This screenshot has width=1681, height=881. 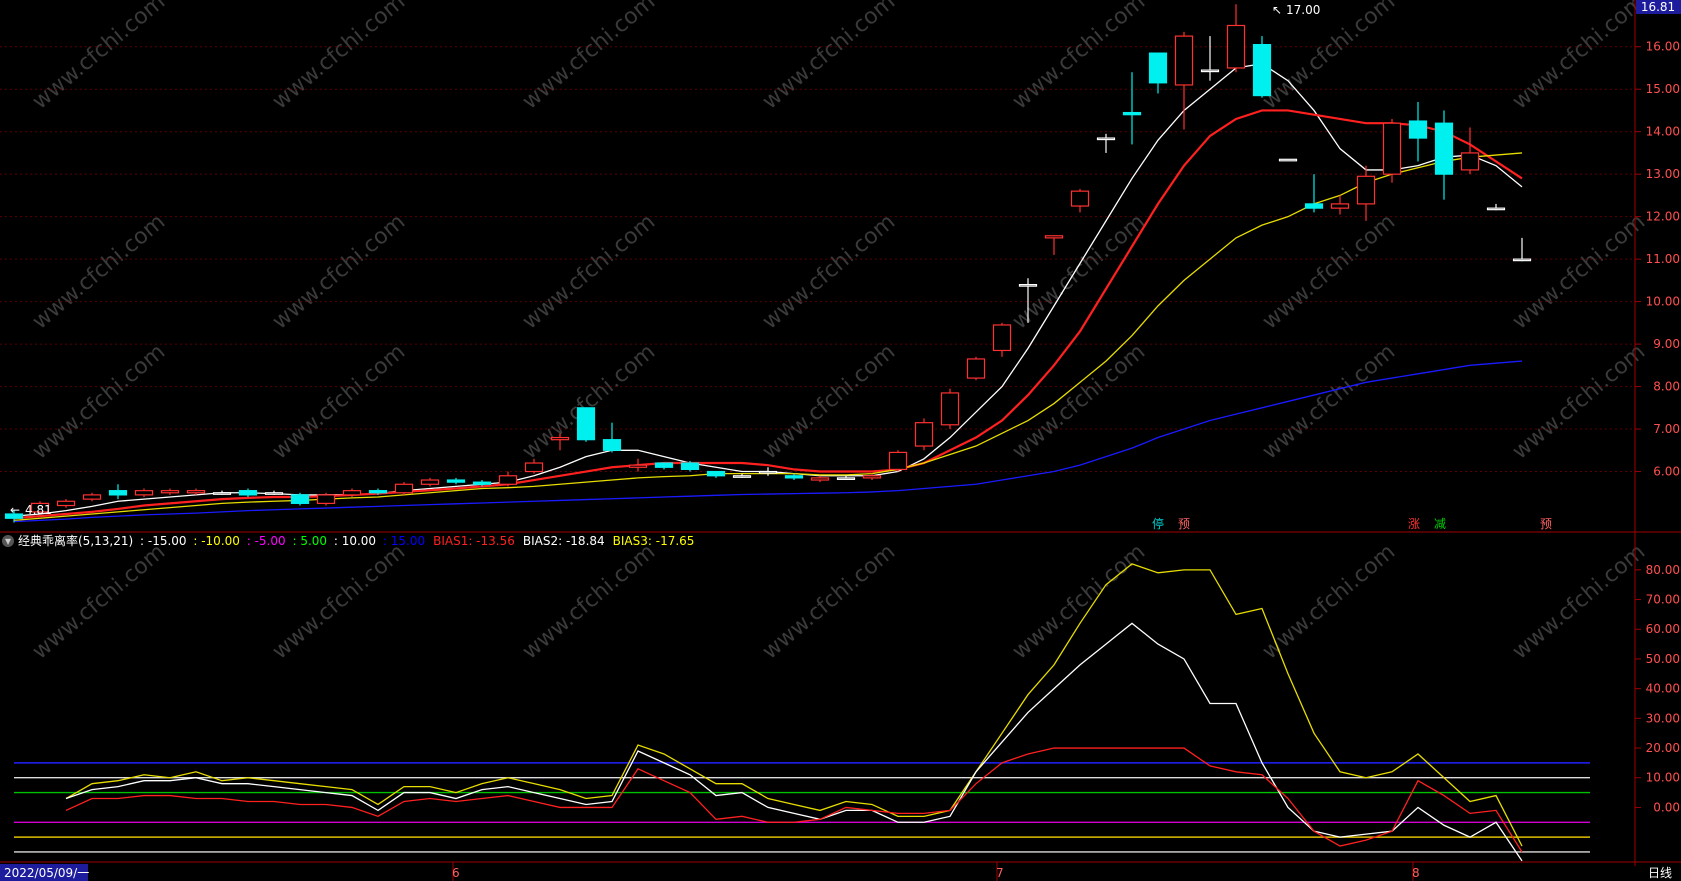 What do you see at coordinates (1663, 629) in the screenshot?
I see `bias-tick-label: 60.00` at bounding box center [1663, 629].